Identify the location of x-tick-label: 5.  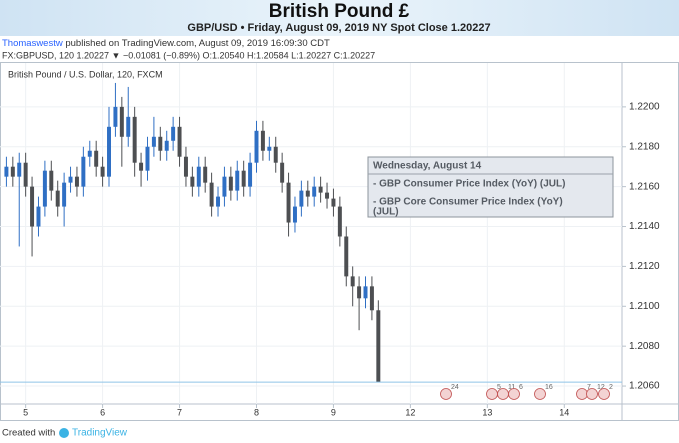
(25, 412).